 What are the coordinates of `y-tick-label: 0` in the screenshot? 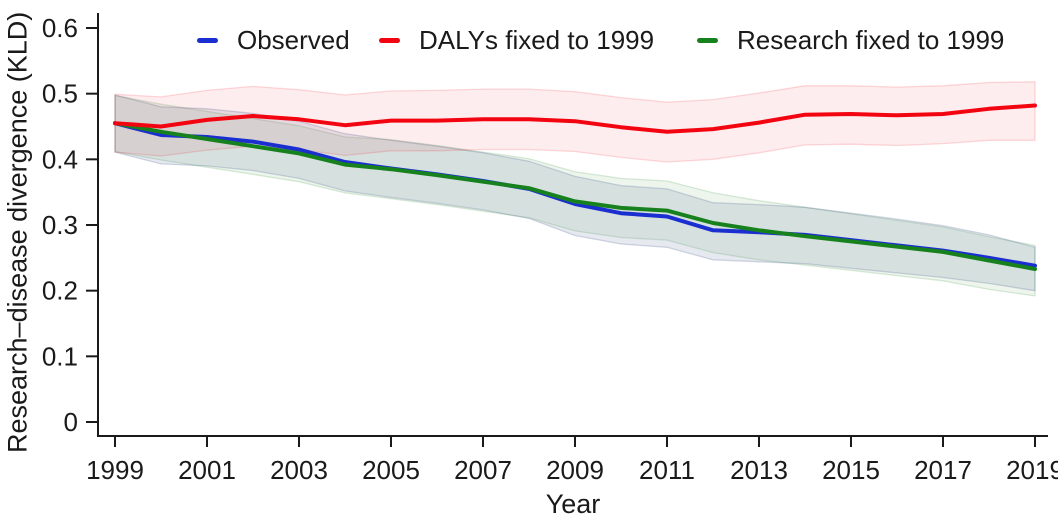 It's located at (71, 422).